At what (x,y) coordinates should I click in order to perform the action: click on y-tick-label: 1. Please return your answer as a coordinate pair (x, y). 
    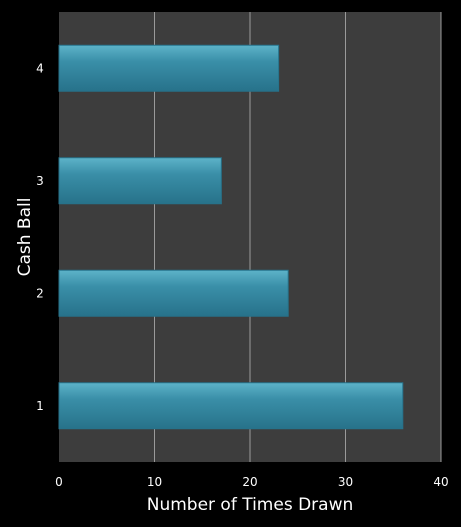
    Looking at the image, I should click on (40, 406).